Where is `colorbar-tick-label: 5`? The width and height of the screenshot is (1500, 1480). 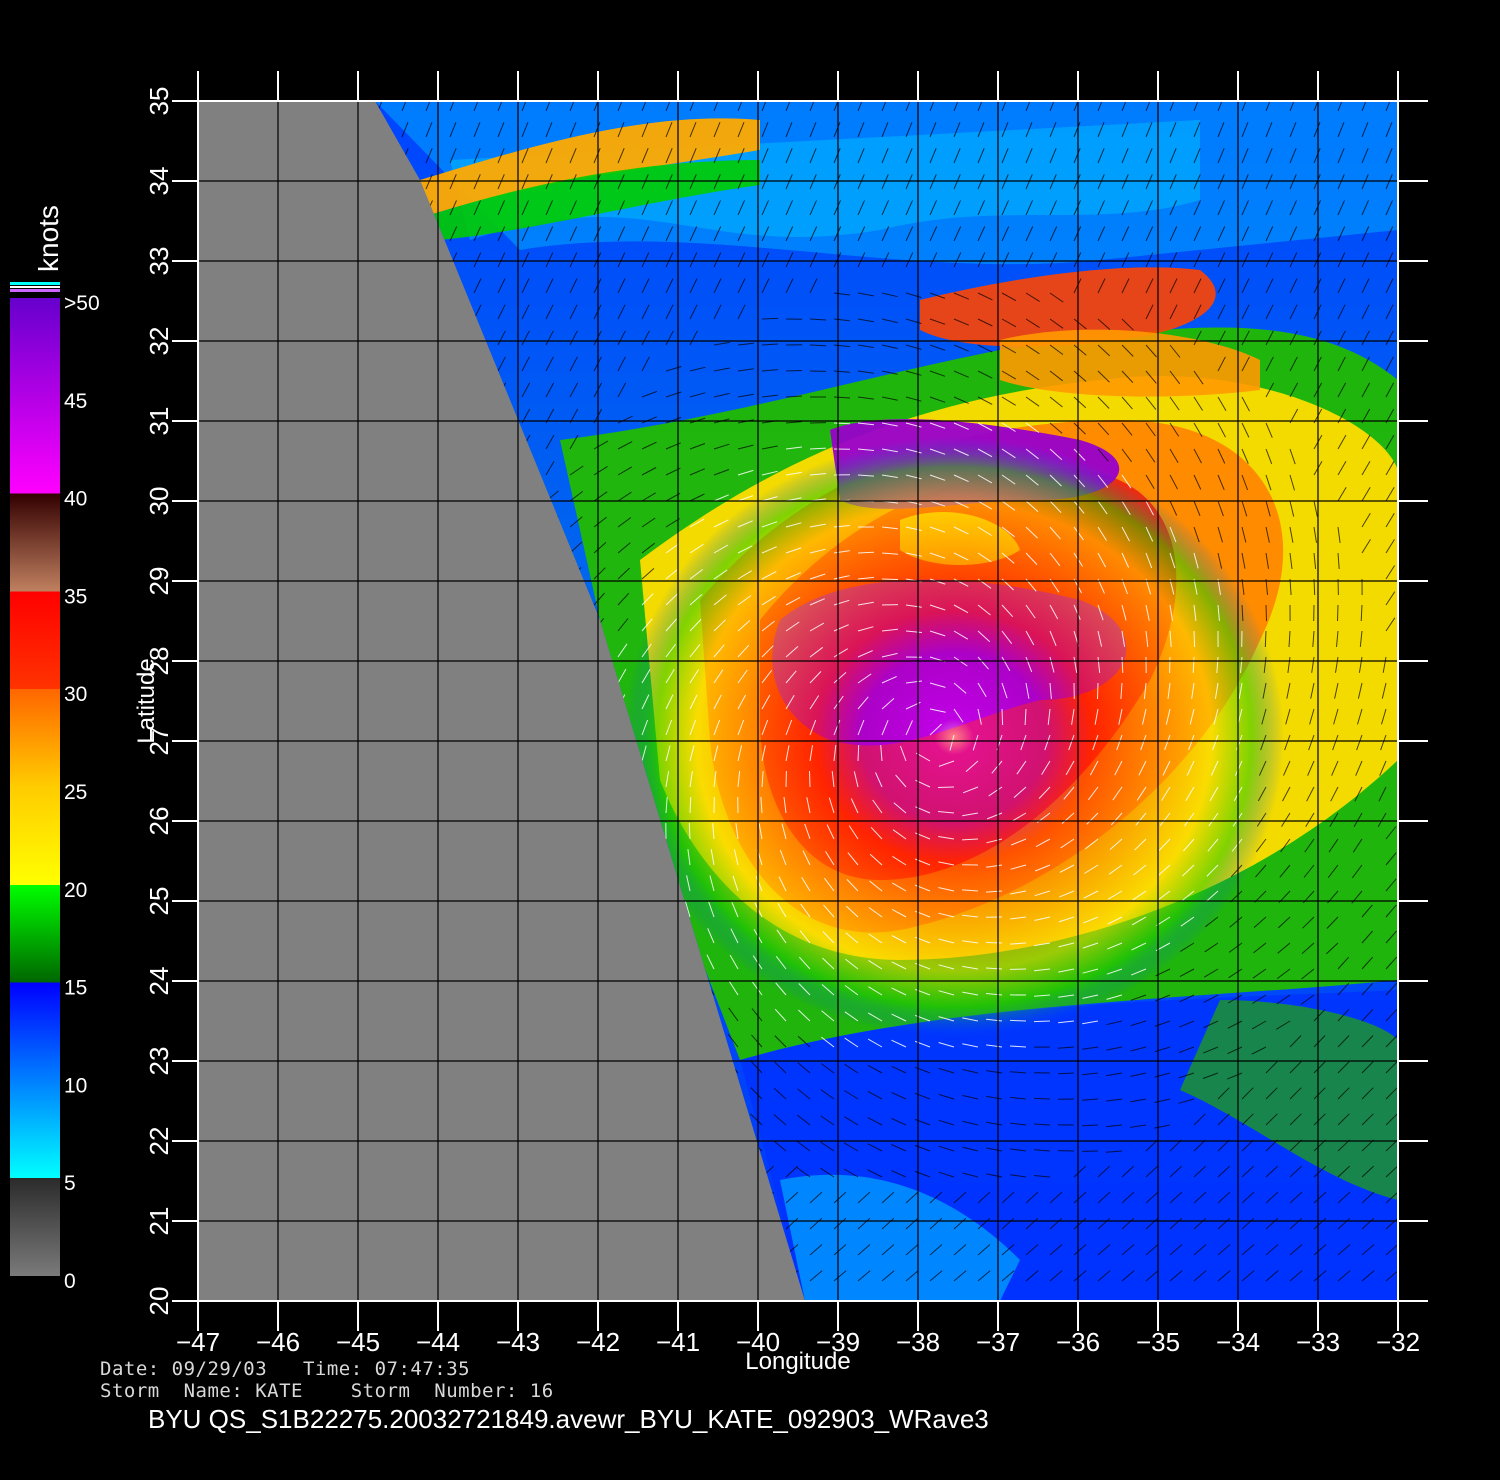
colorbar-tick-label: 5 is located at coordinates (70, 1183).